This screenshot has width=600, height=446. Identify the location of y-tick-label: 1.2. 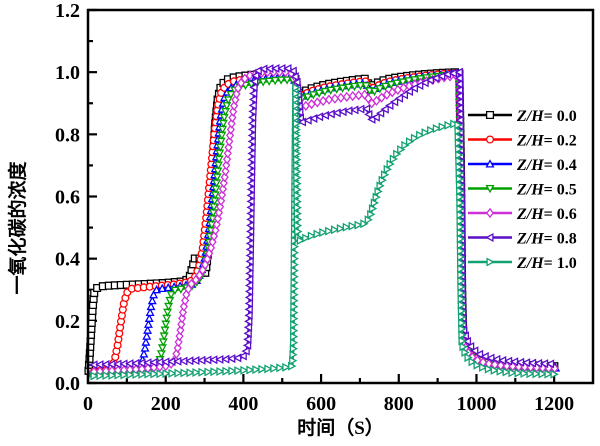
(67, 11).